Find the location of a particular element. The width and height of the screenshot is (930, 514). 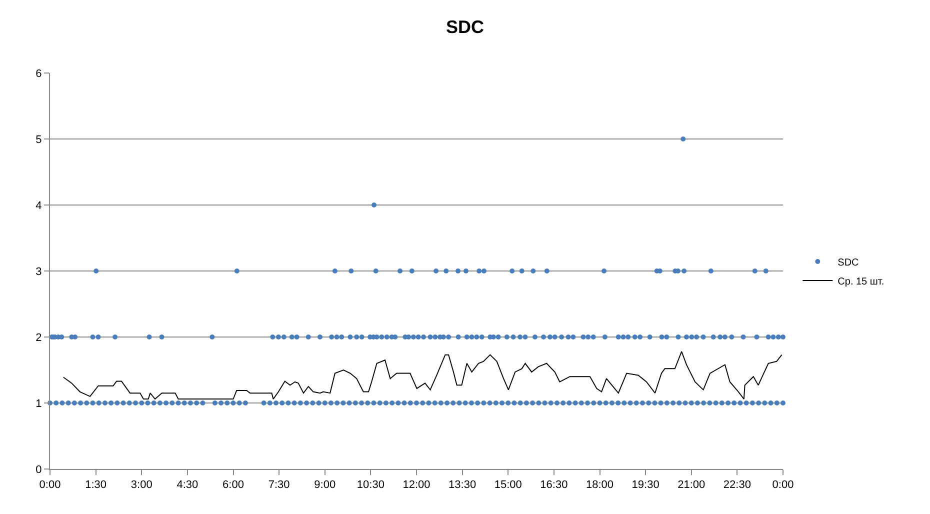

x-tick-label: 19:30 is located at coordinates (646, 485).